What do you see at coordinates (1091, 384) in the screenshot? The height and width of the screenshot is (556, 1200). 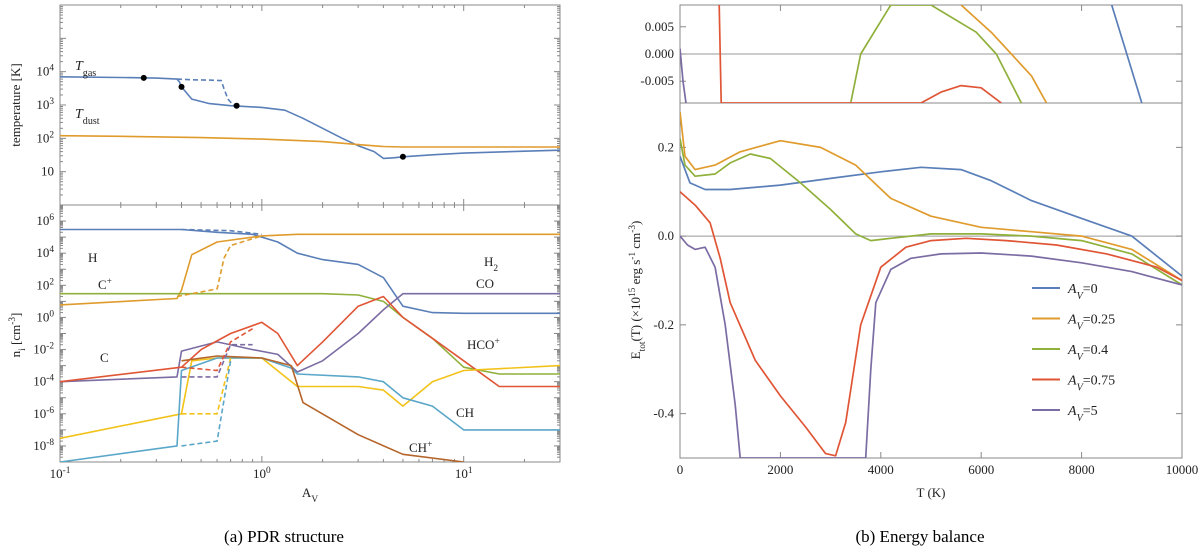 I see `legend-label-3: AV=0.75` at bounding box center [1091, 384].